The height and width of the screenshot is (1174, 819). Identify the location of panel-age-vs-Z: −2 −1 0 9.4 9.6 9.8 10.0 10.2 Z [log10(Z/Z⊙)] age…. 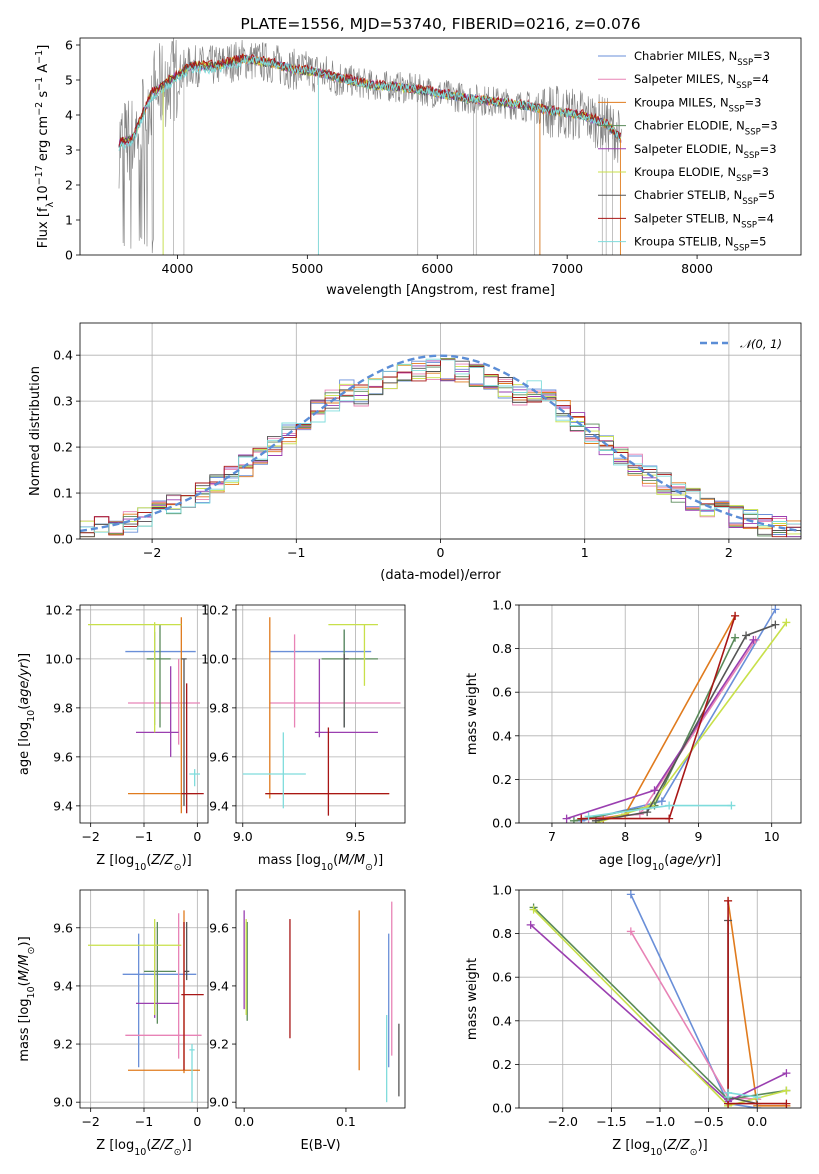
(113, 737).